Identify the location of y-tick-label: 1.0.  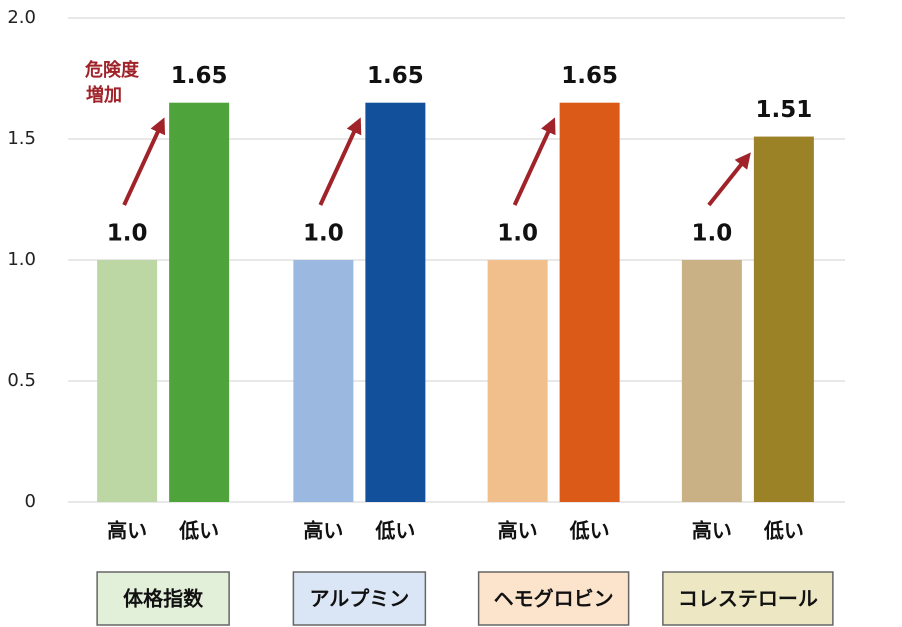
(21, 259).